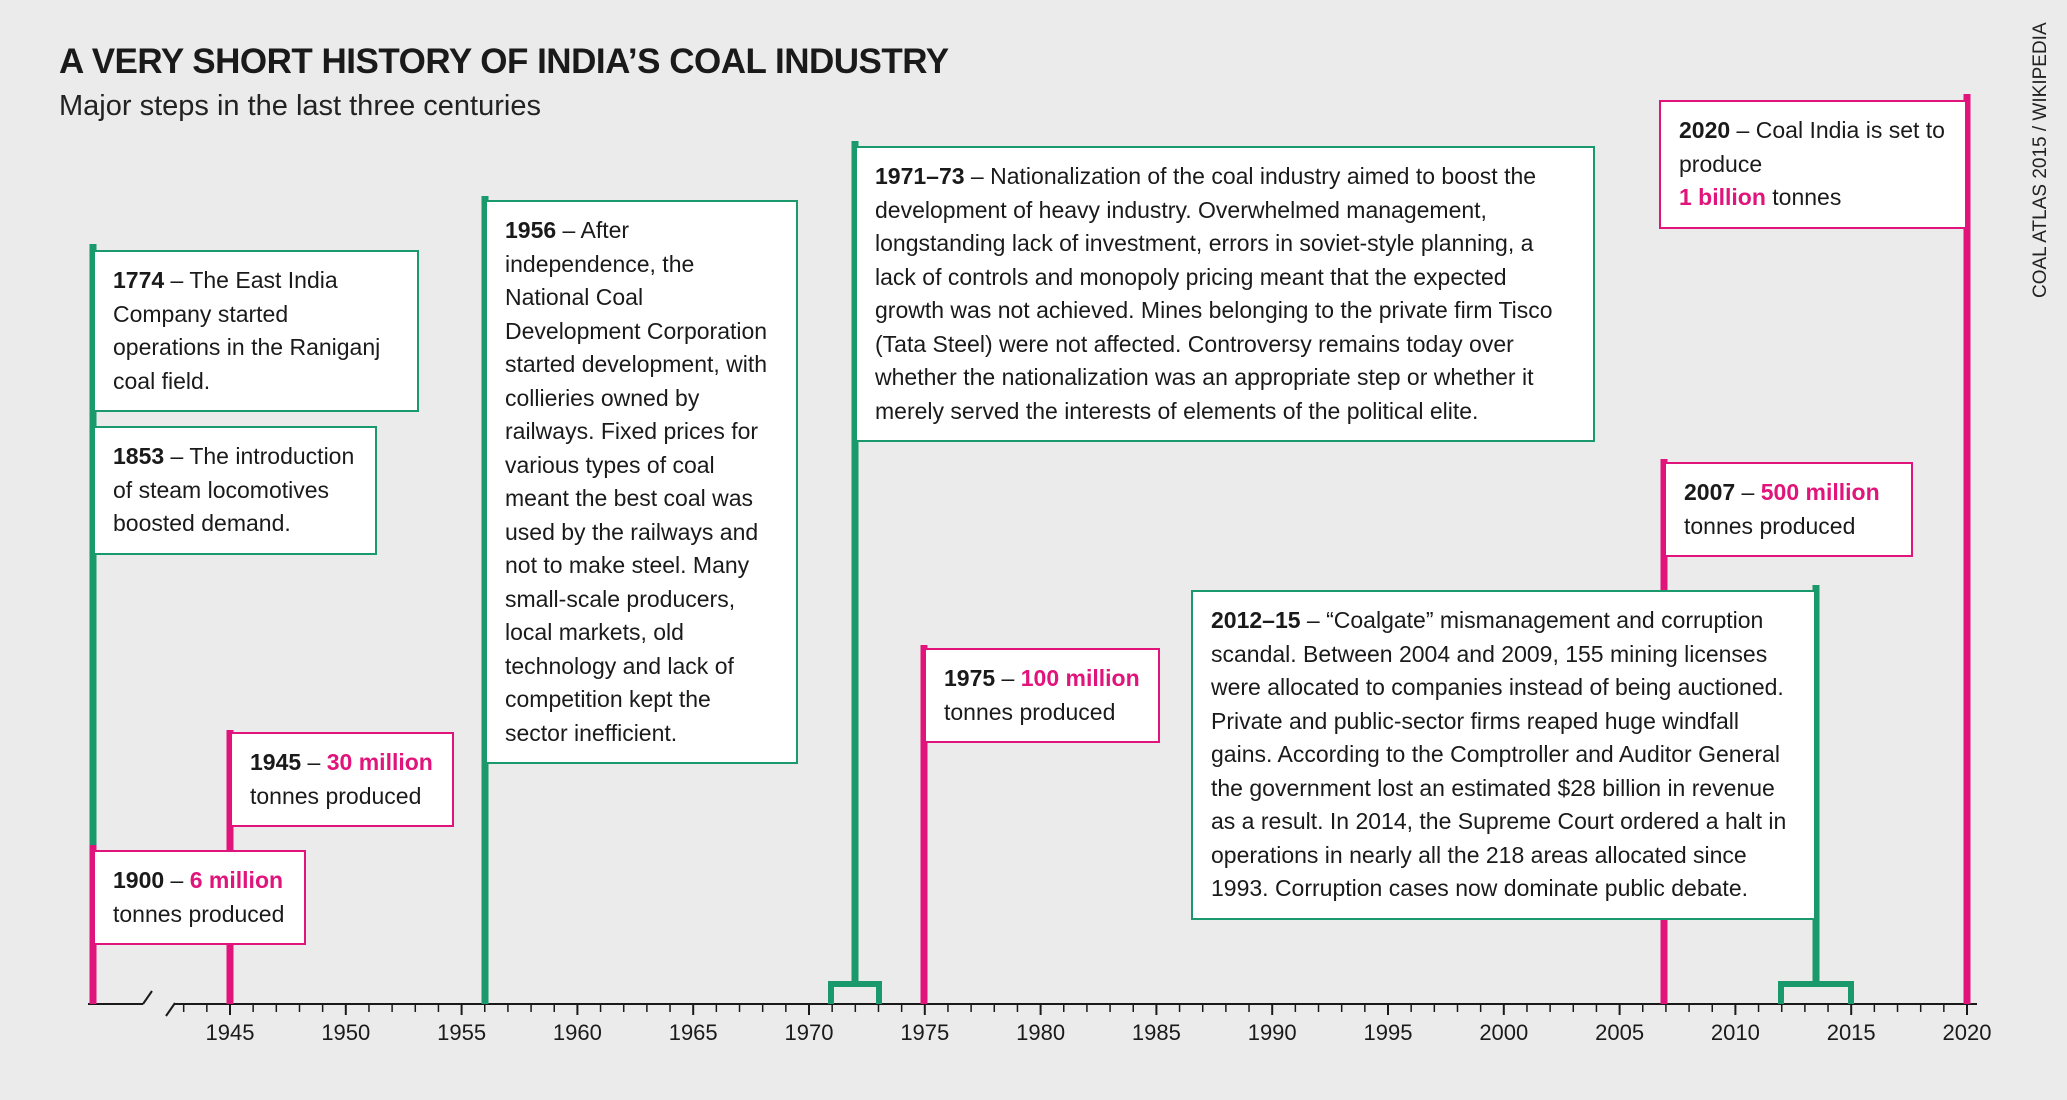 This screenshot has width=2067, height=1100. What do you see at coordinates (1504, 1032) in the screenshot?
I see `axis-tick-label: 2000` at bounding box center [1504, 1032].